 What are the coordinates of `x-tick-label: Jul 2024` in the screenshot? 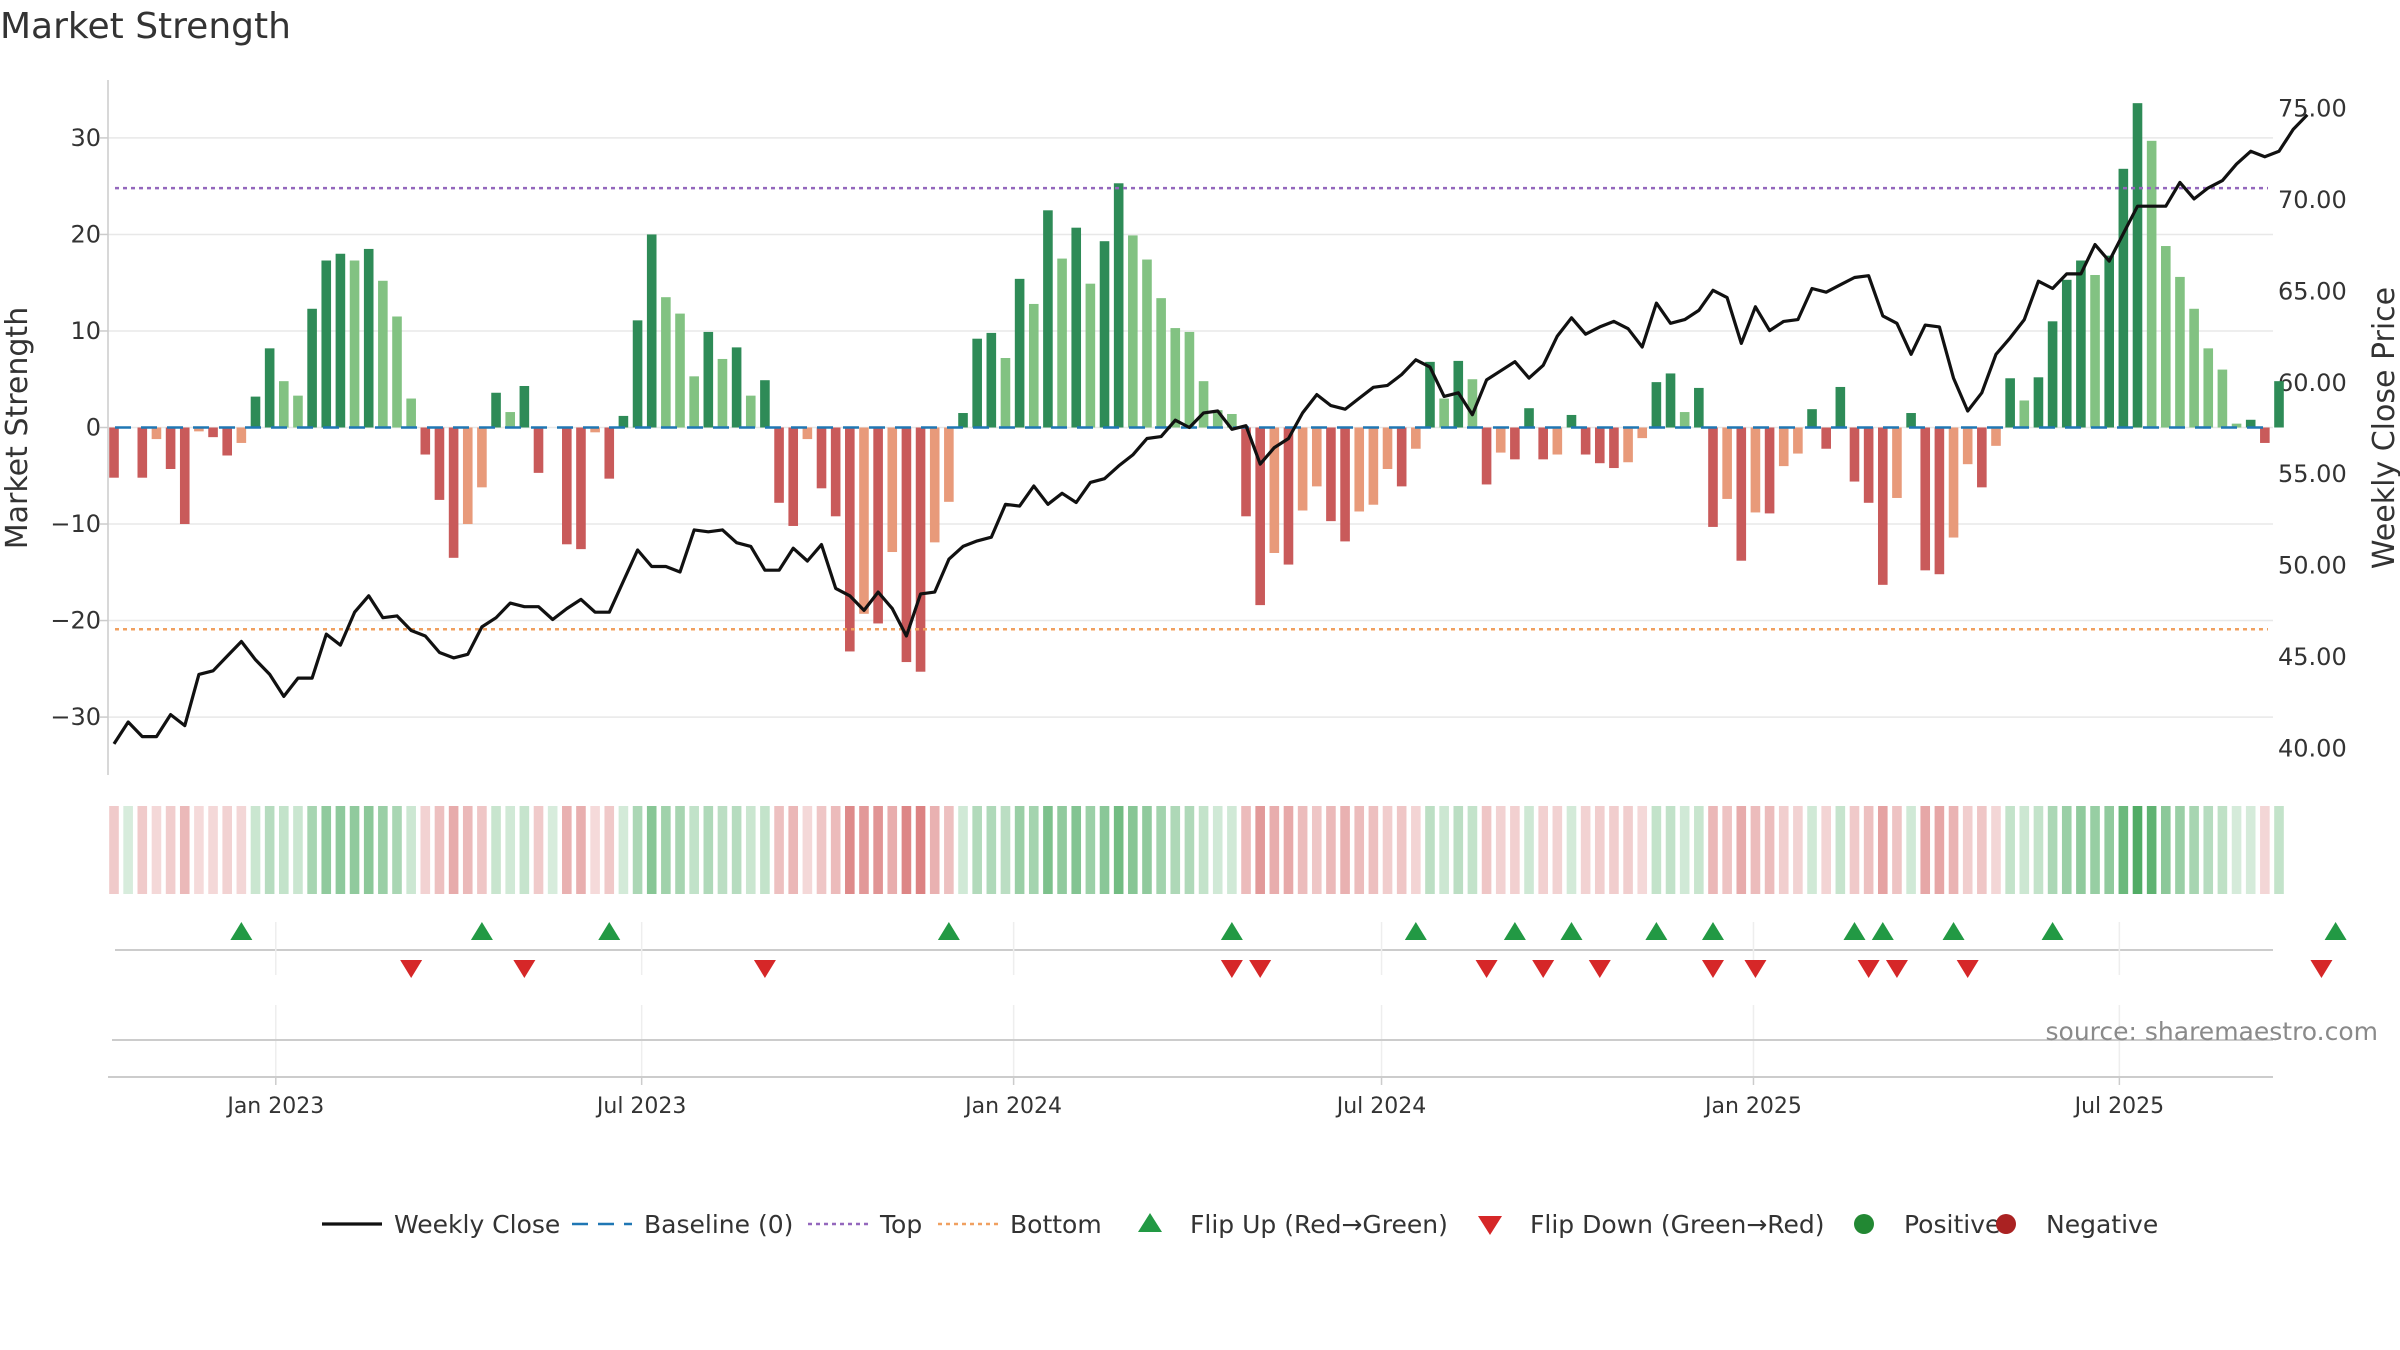 It's located at (1381, 1106).